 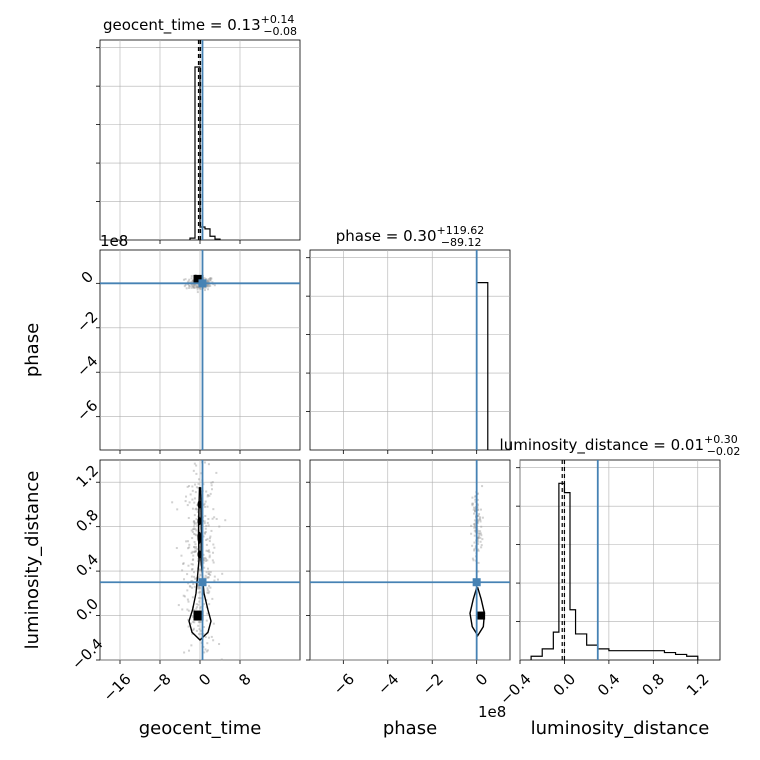 What do you see at coordinates (388, 684) in the screenshot?
I see `x-tick-label: −4` at bounding box center [388, 684].